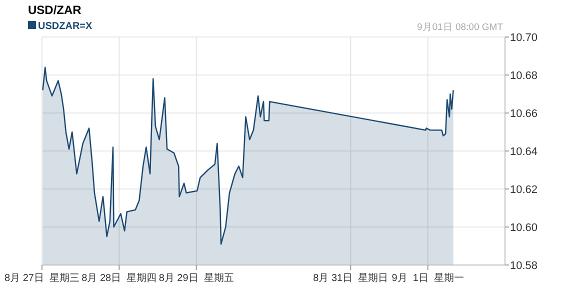 The height and width of the screenshot is (301, 568). What do you see at coordinates (524, 38) in the screenshot?
I see `y-tick-label: 10.70` at bounding box center [524, 38].